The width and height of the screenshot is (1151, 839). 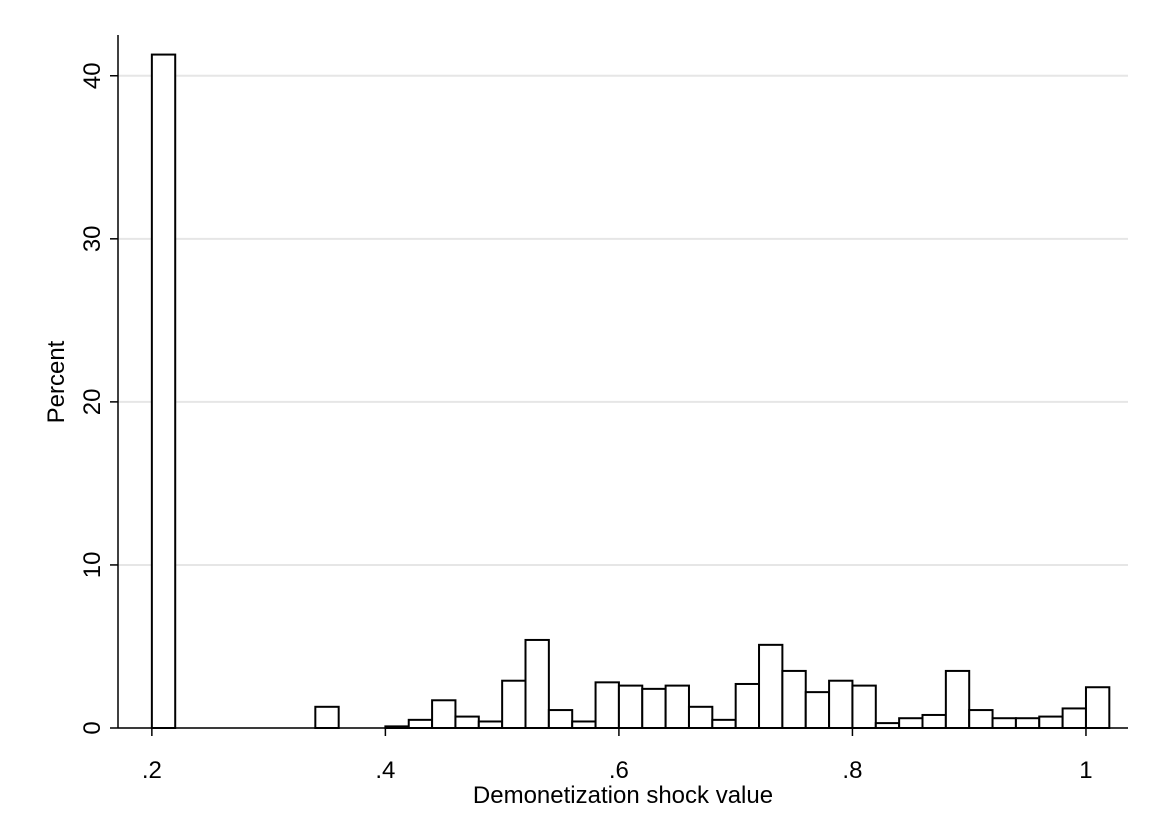 I want to click on x-tick-label: .8, so click(x=852, y=770).